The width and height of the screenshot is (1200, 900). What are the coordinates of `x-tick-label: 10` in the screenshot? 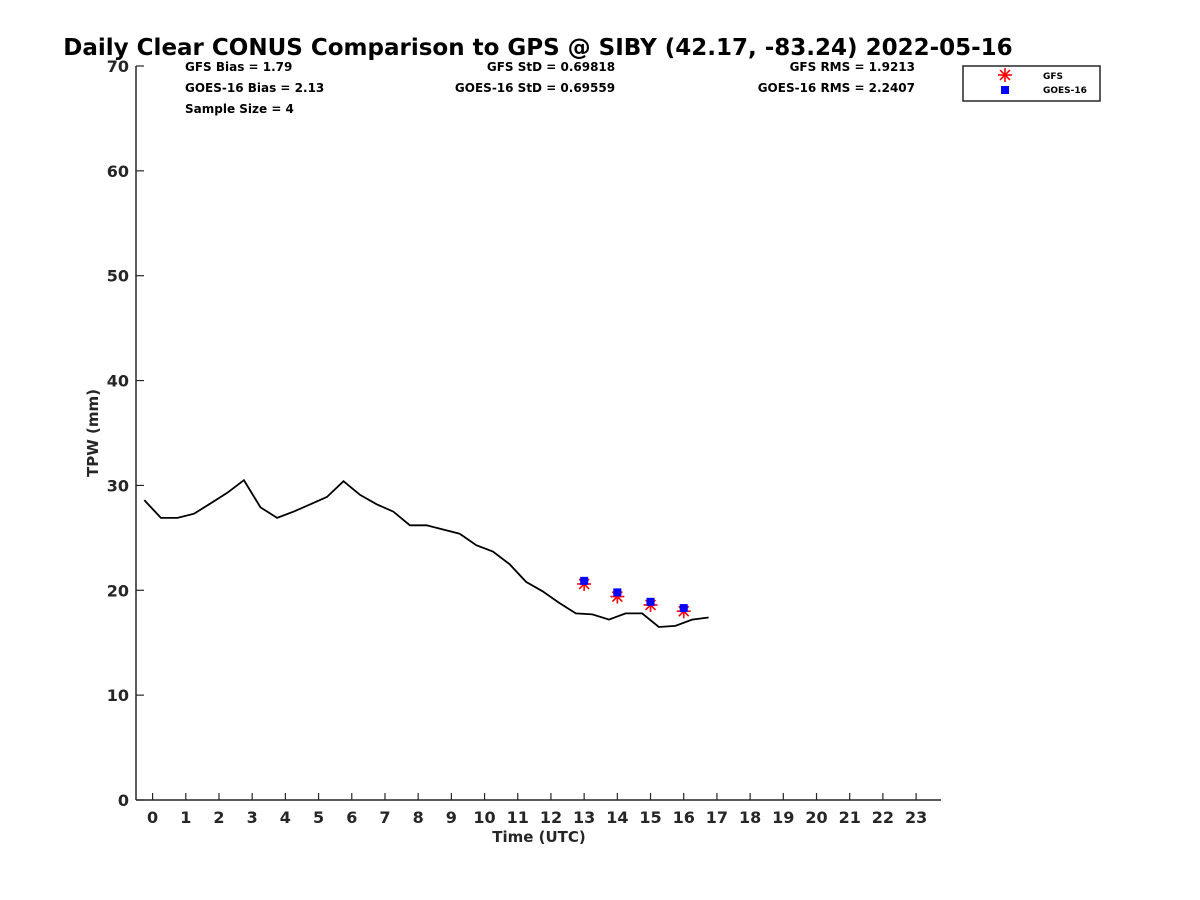 It's located at (484, 817).